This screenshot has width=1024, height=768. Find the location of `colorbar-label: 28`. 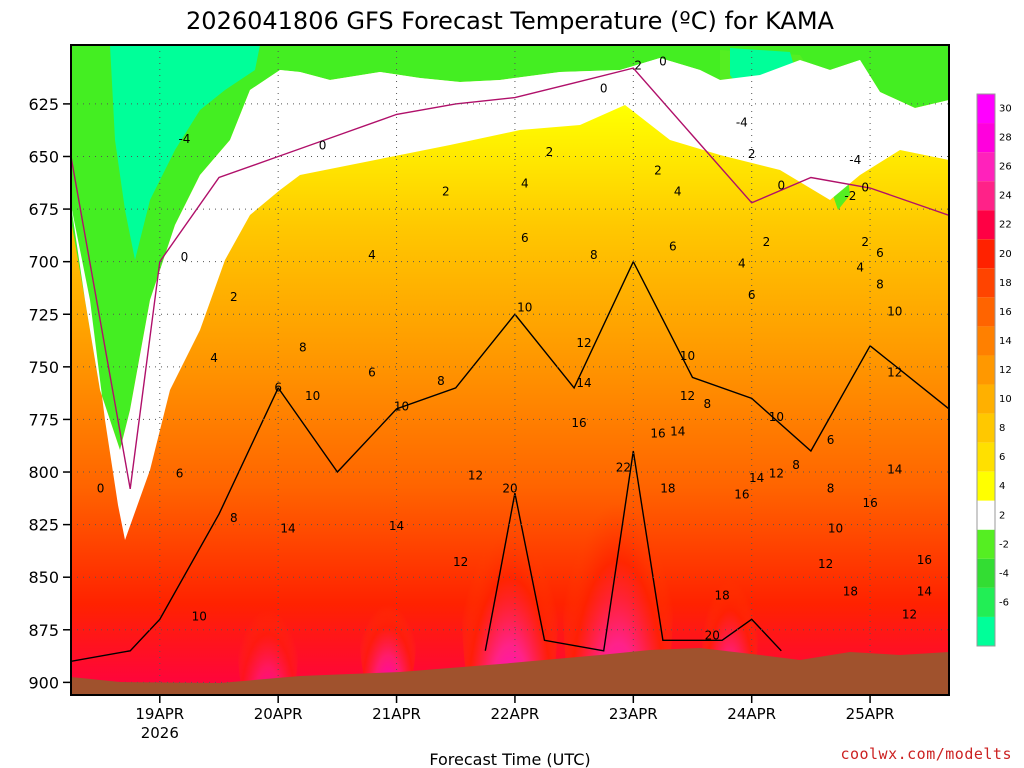

colorbar-label: 28 is located at coordinates (1005, 138).